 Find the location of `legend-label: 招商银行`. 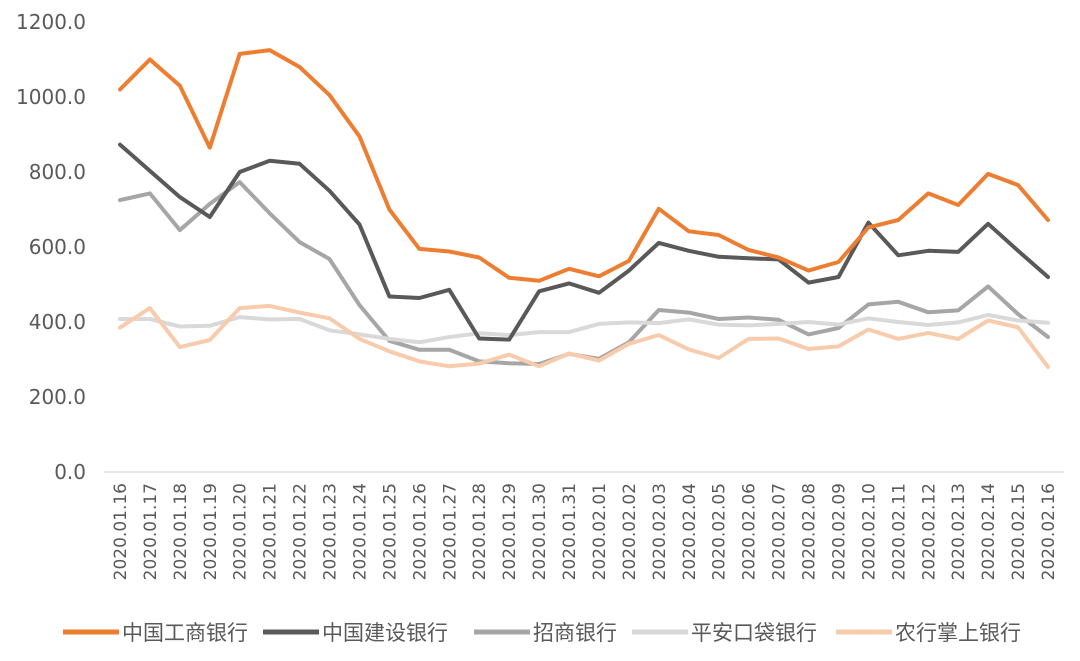

legend-label: 招商银行 is located at coordinates (575, 633).